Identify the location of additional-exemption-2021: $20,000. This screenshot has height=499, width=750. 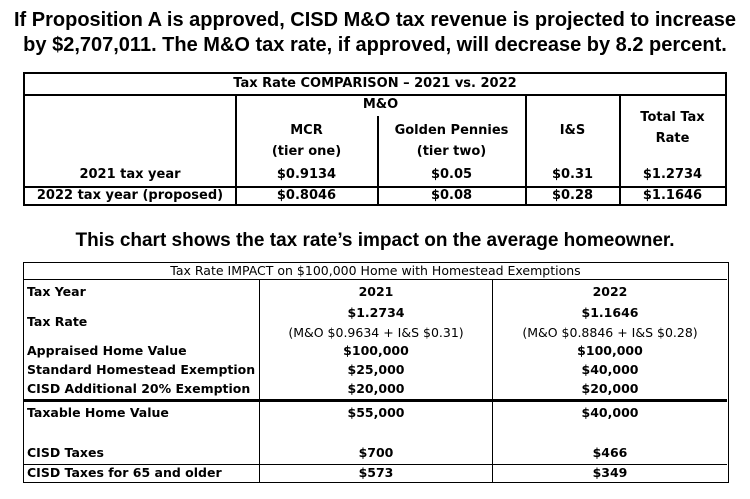
(376, 388).